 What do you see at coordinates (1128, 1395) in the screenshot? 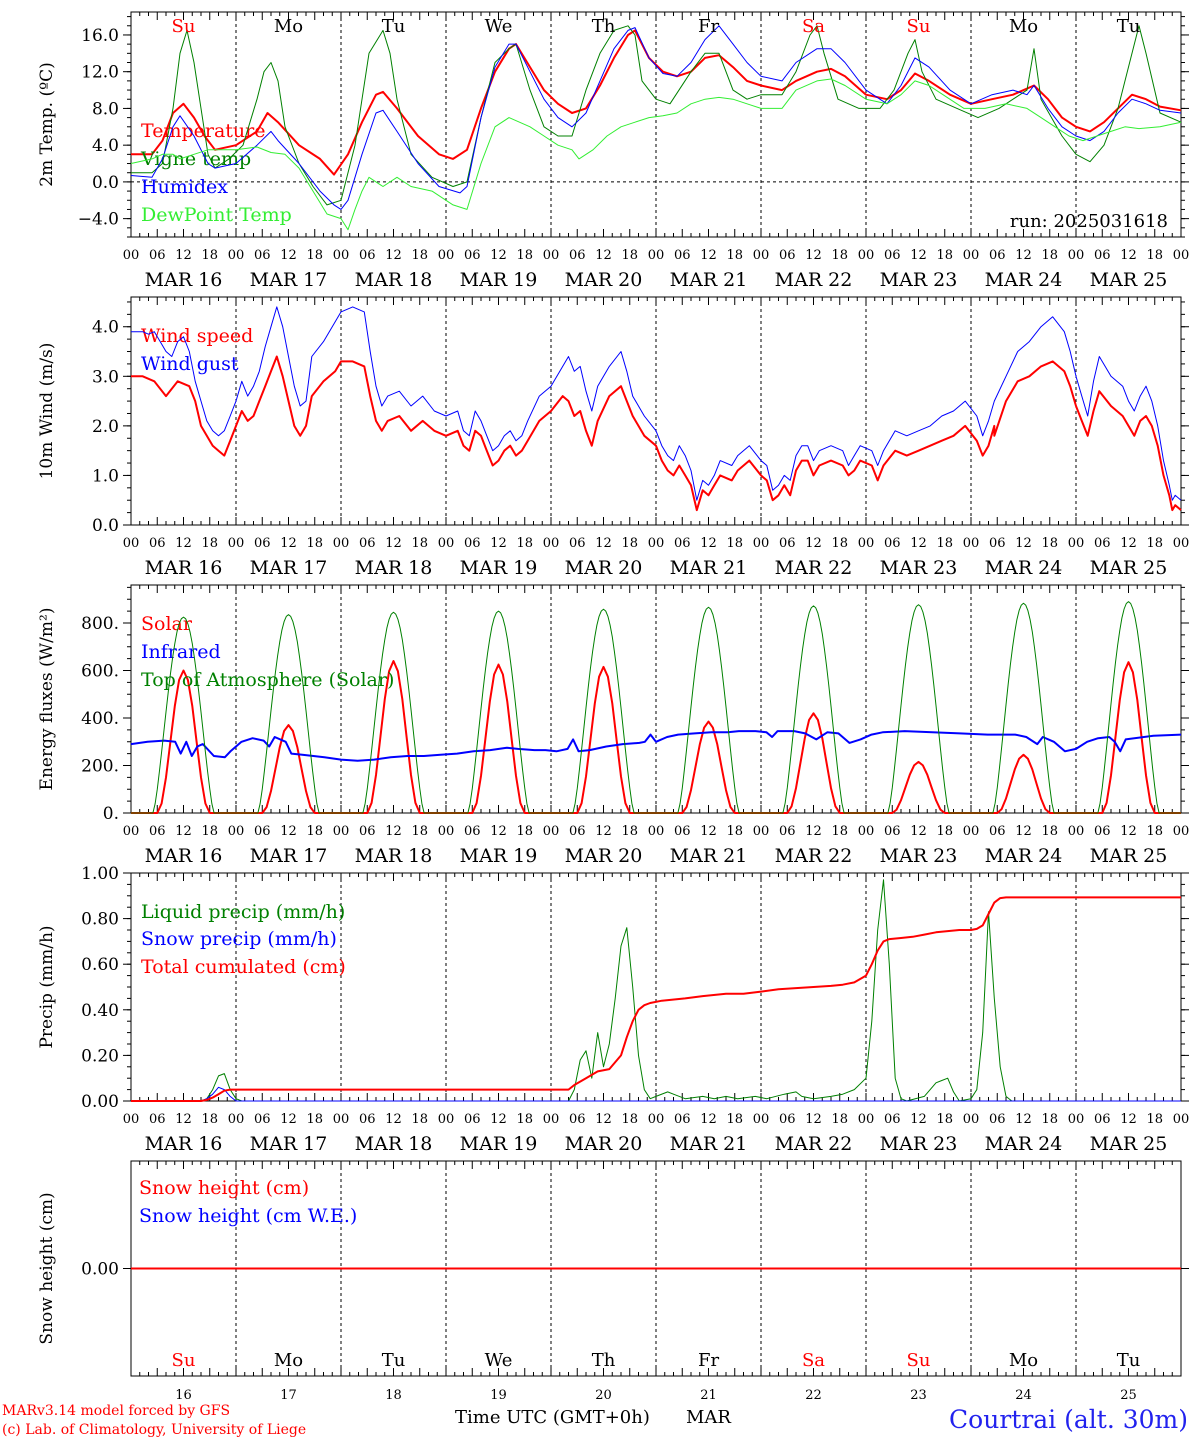
I see `day-number-label: 25` at bounding box center [1128, 1395].